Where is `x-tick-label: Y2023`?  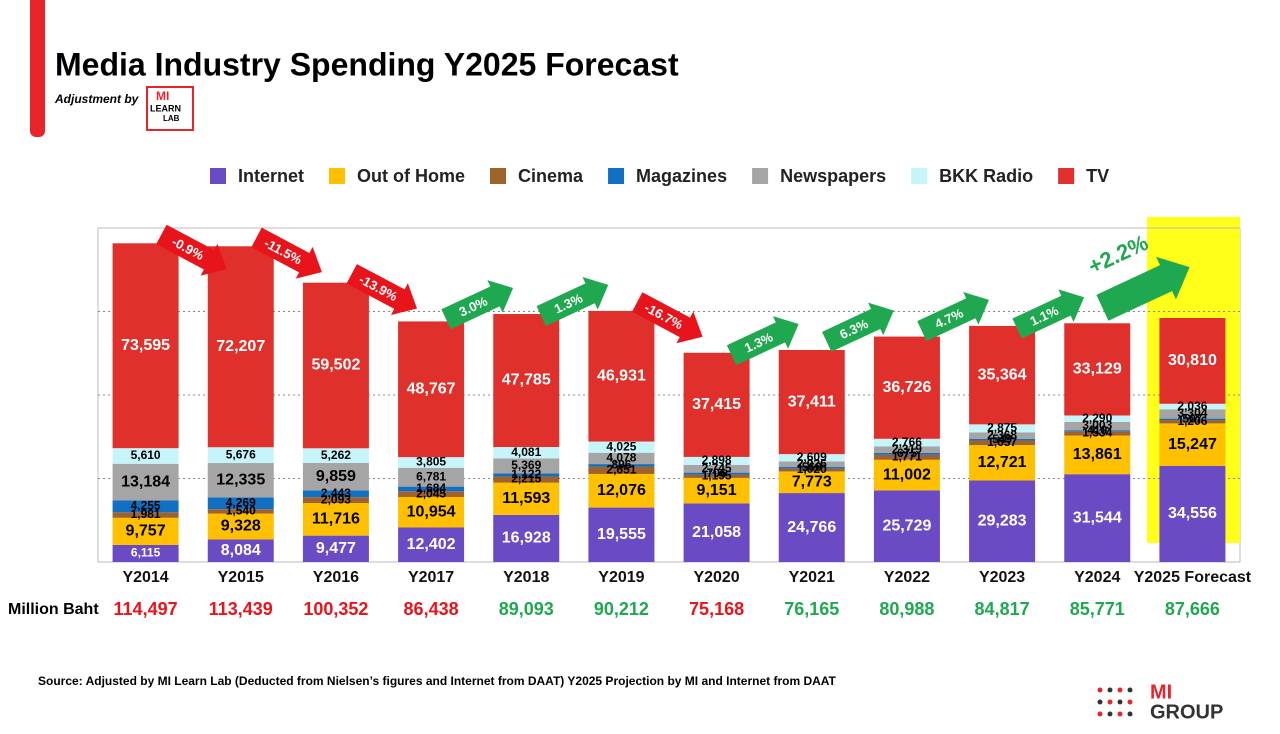
x-tick-label: Y2023 is located at coordinates (1002, 577).